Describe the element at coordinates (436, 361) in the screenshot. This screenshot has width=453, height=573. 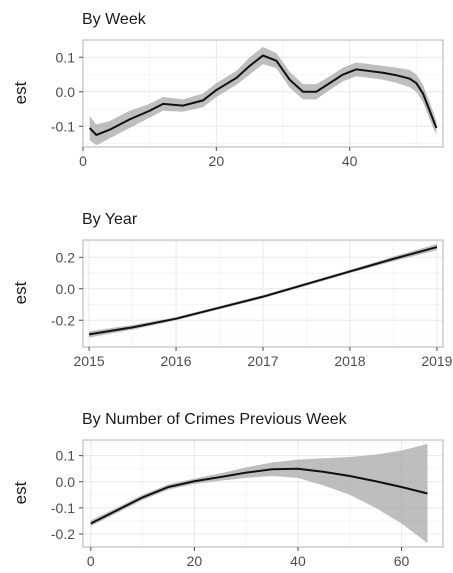
I see `x-tick-label: 2019` at that location.